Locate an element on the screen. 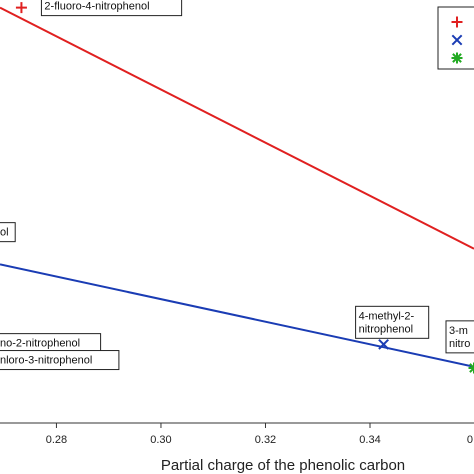 The height and width of the screenshot is (474, 474). annotation-label: 2-fluoro-4-nitrophenol is located at coordinates (111, 8).